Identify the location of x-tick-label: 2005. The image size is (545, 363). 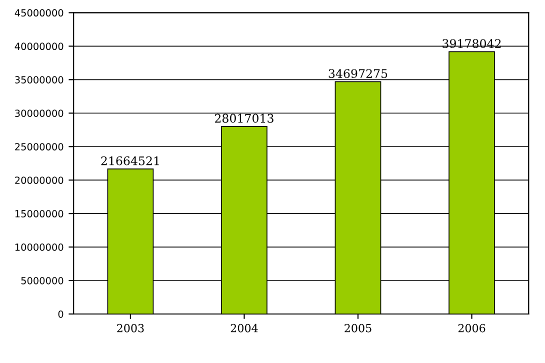
(358, 328).